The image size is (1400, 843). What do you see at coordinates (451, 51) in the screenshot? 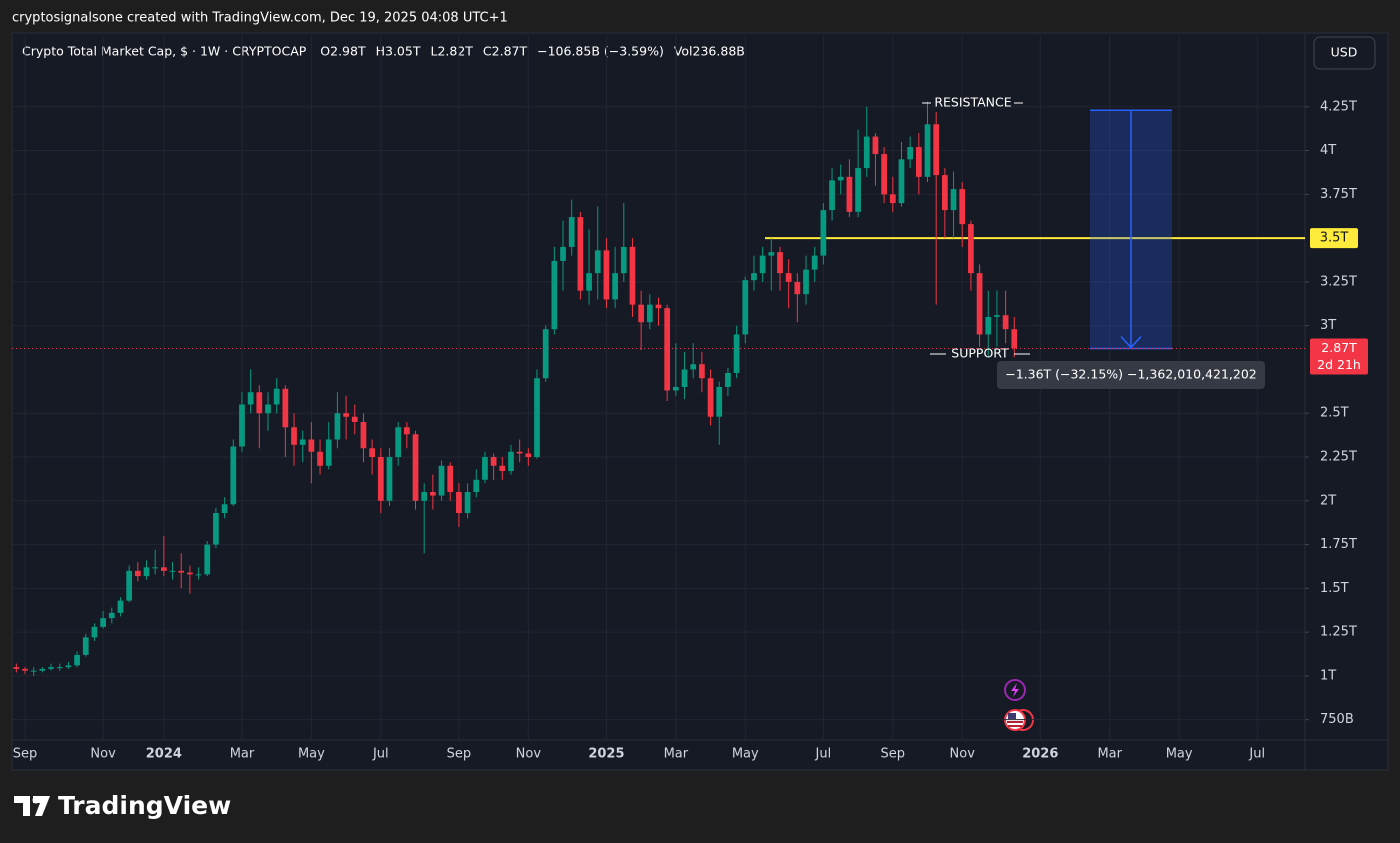
I see `legend-item: L2.82T` at bounding box center [451, 51].